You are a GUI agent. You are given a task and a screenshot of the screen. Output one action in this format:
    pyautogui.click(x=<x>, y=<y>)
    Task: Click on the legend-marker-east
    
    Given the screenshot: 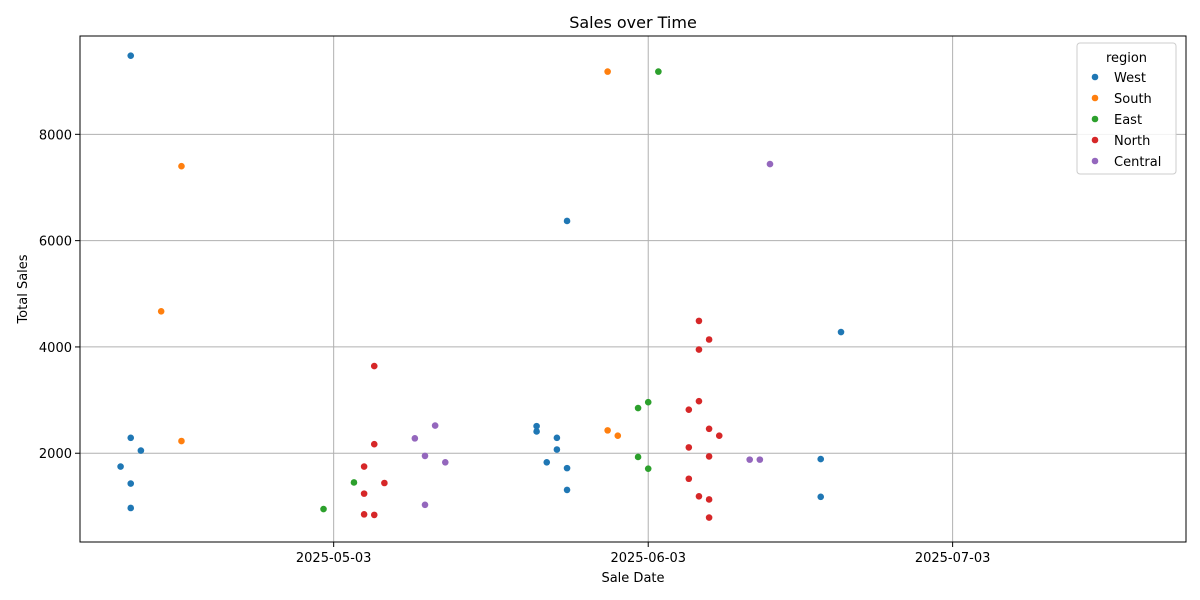 What is the action you would take?
    pyautogui.click(x=1095, y=119)
    